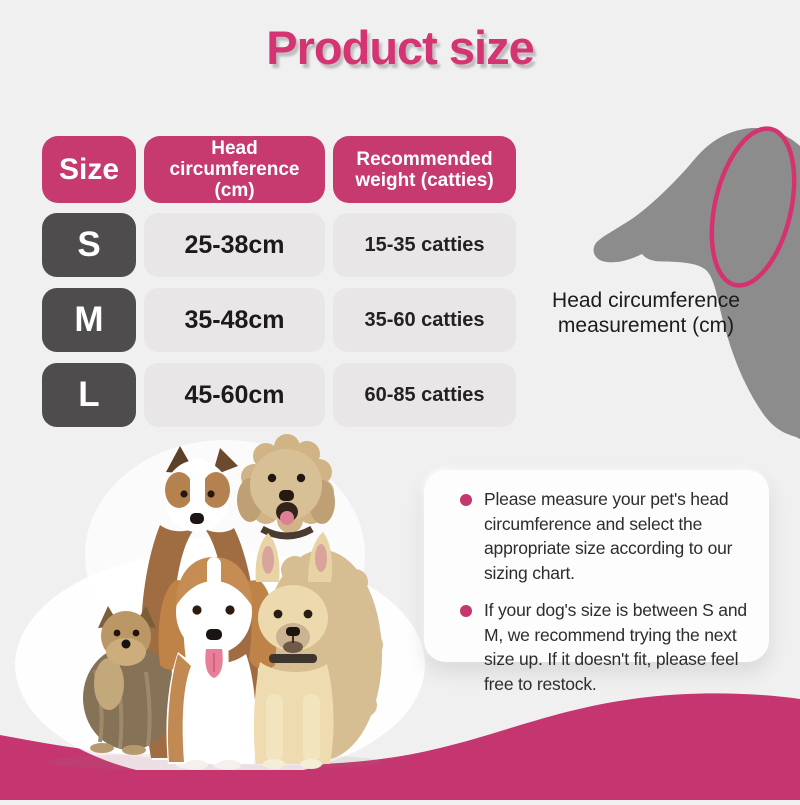 Image resolution: width=800 pixels, height=805 pixels. I want to click on header-size: Size, so click(89, 169).